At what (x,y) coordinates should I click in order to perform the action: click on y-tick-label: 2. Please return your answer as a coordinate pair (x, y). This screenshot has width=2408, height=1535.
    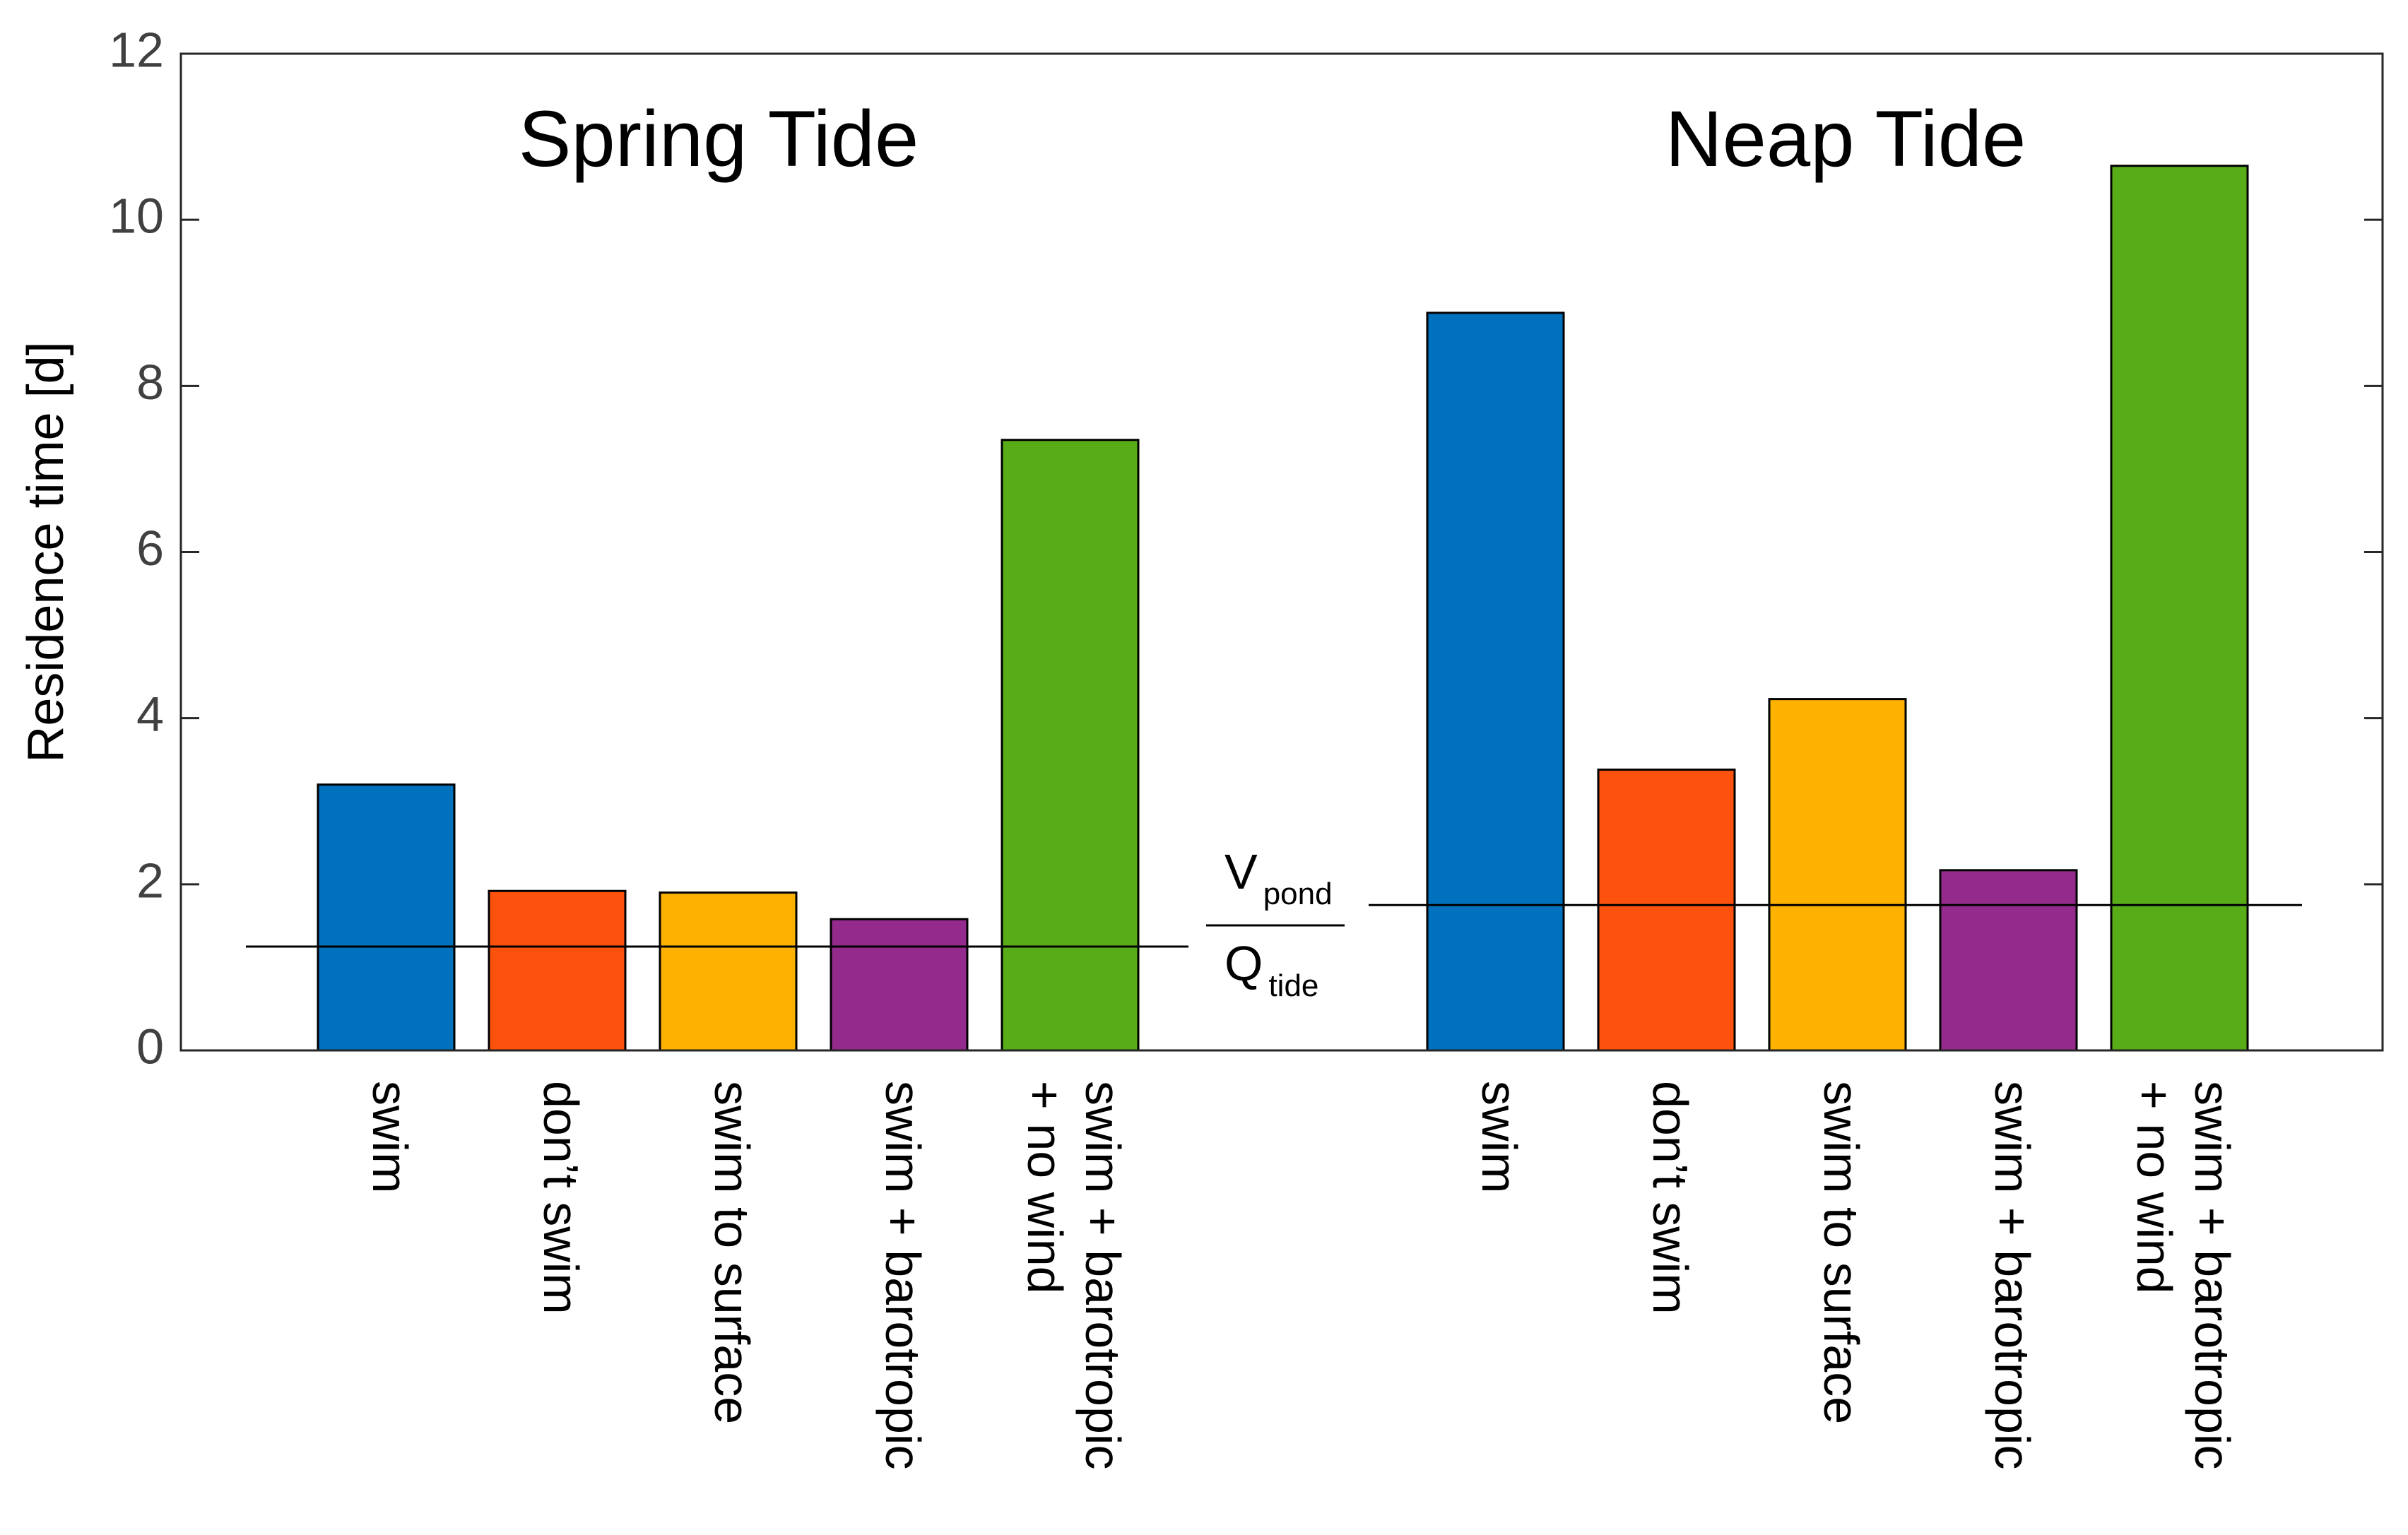
    Looking at the image, I should click on (150, 880).